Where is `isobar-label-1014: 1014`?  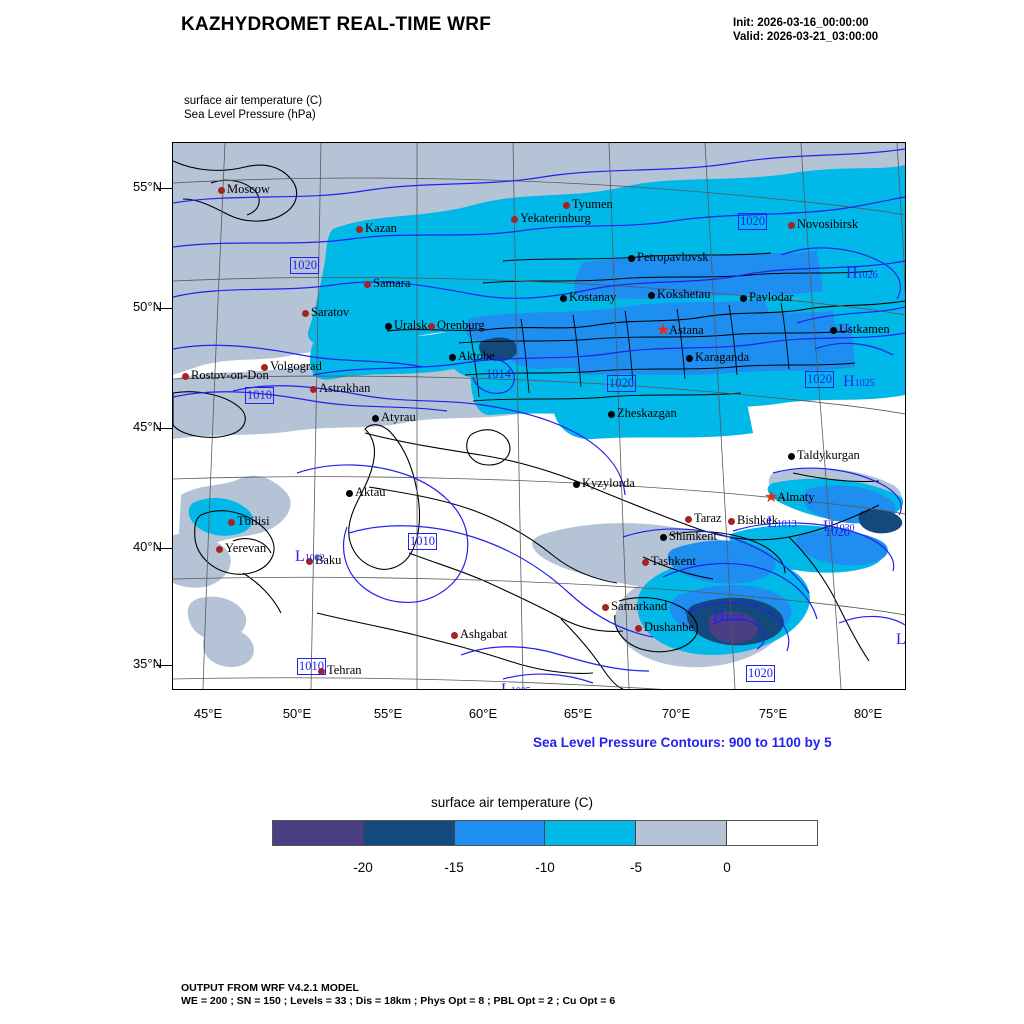
isobar-label-1014: 1014 is located at coordinates (498, 374).